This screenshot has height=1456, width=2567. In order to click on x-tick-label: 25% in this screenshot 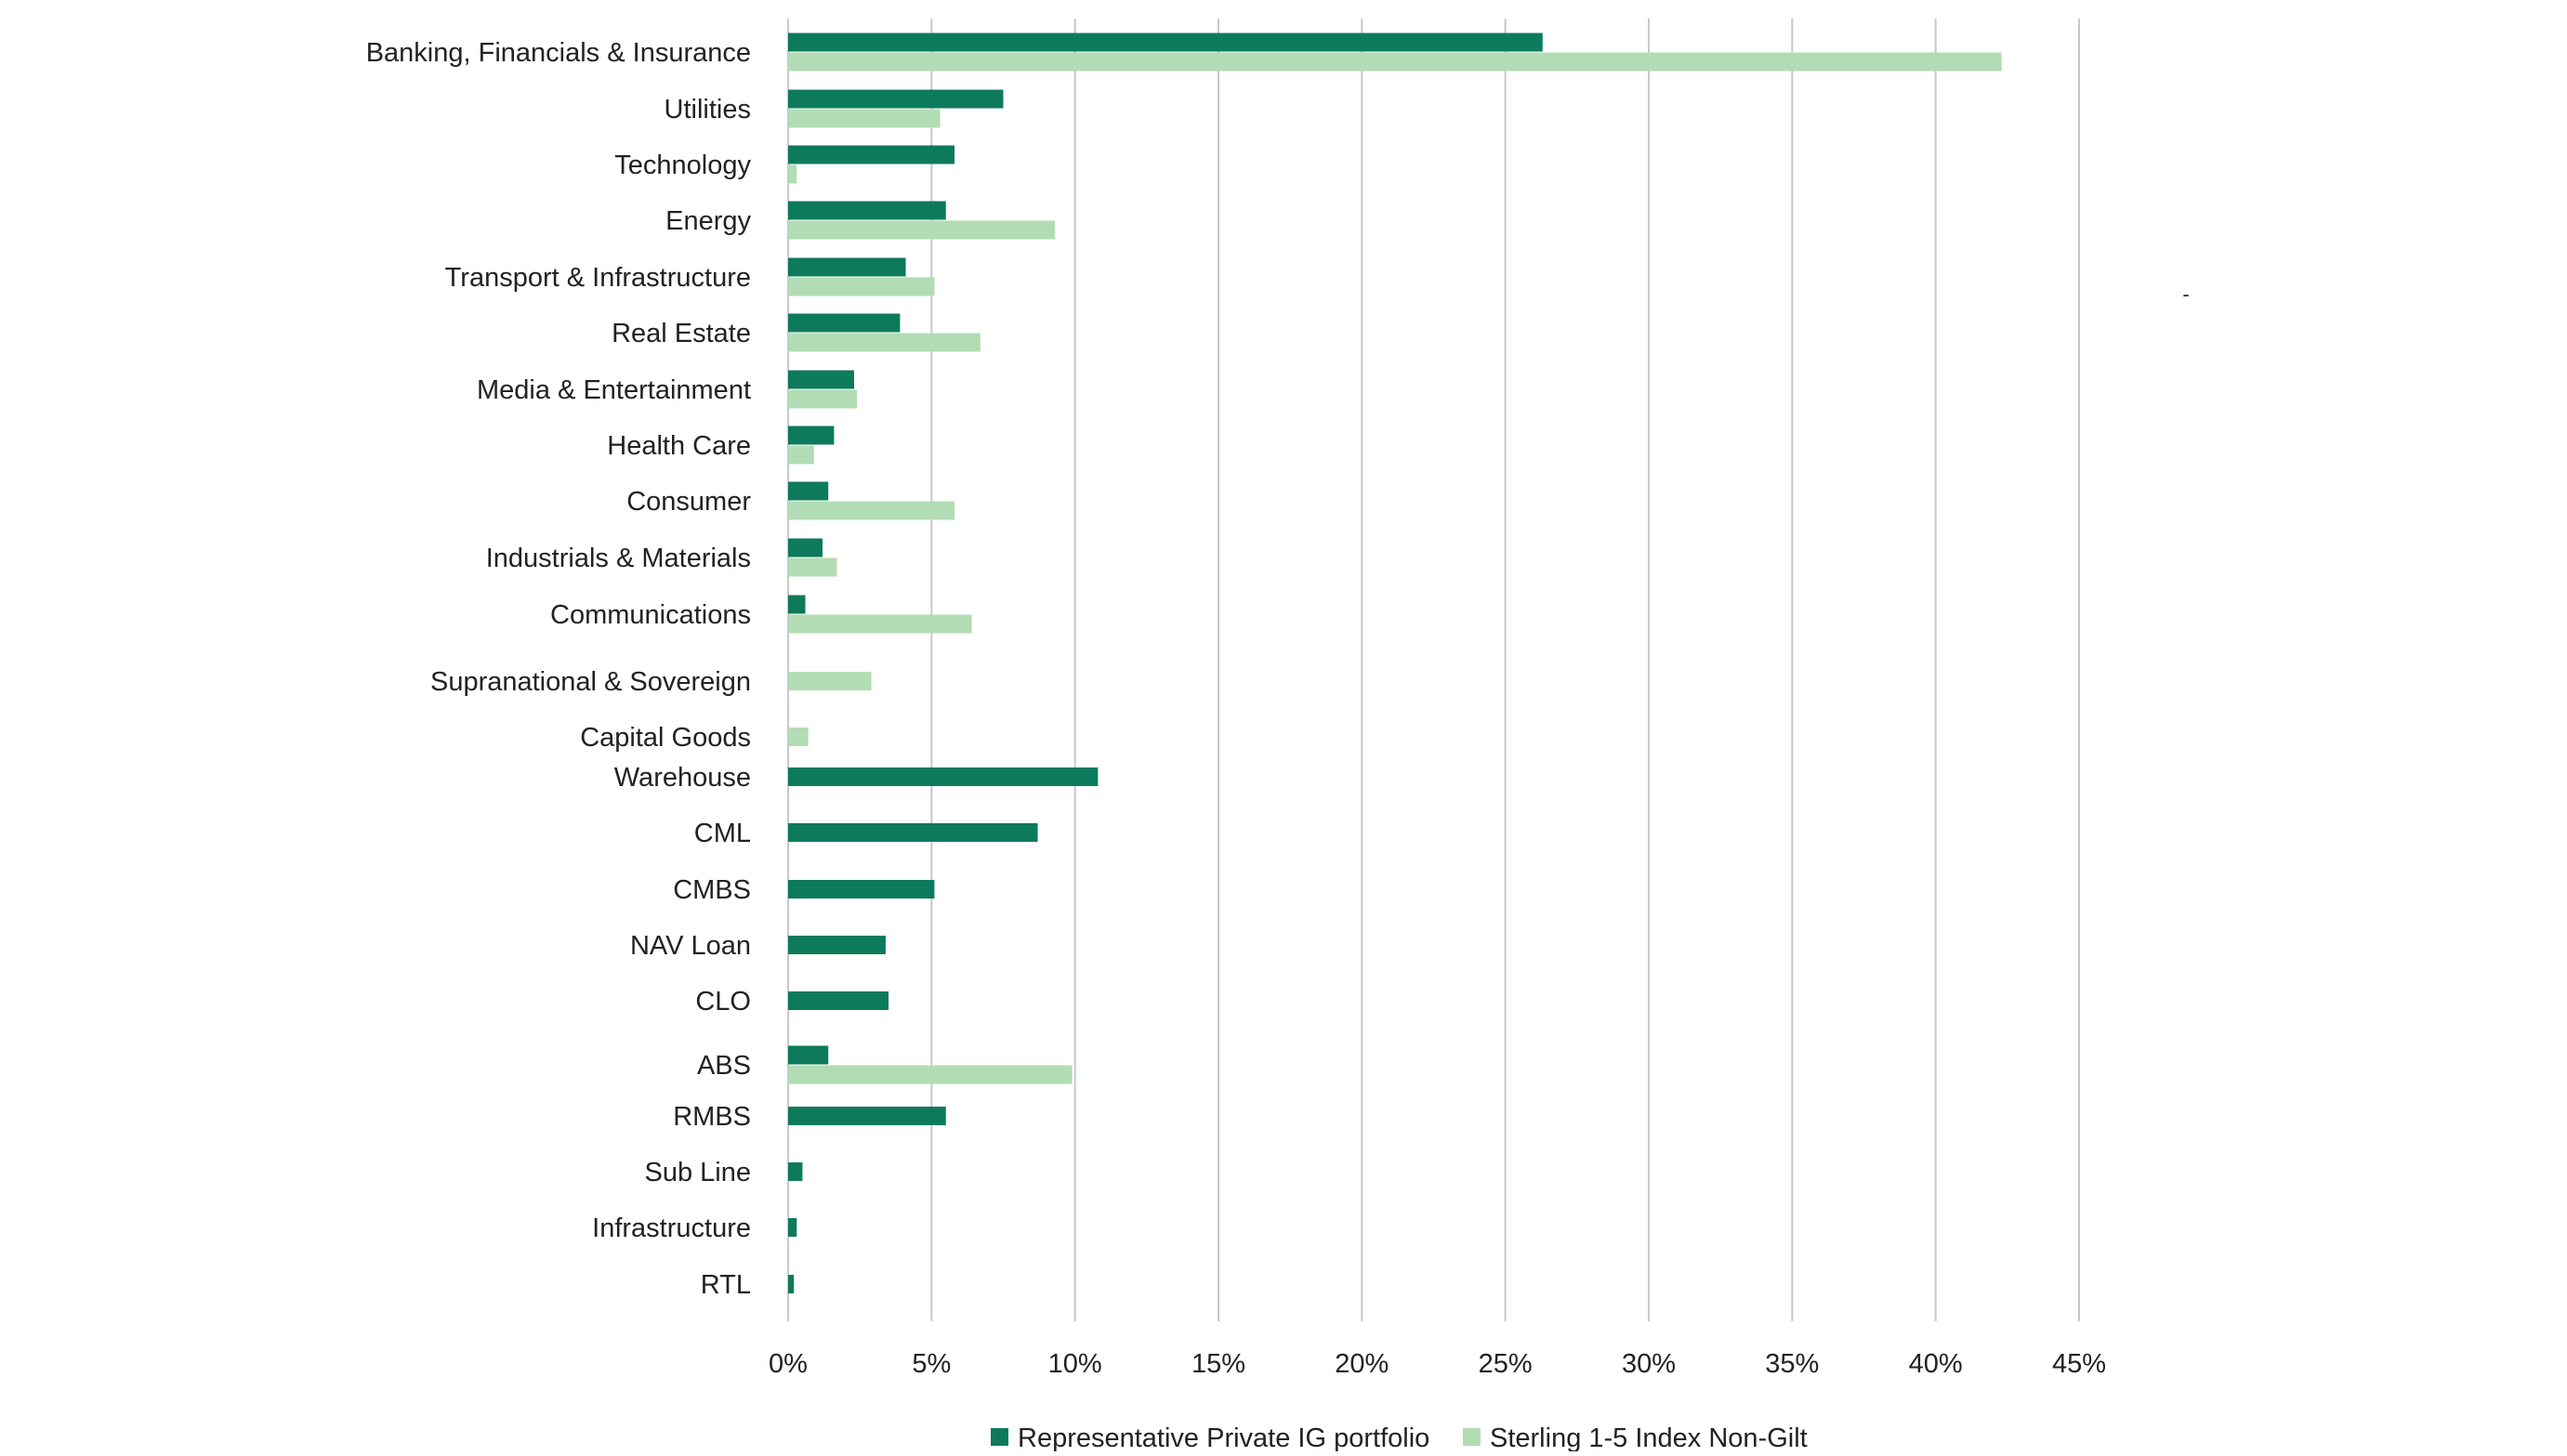, I will do `click(1506, 1364)`.